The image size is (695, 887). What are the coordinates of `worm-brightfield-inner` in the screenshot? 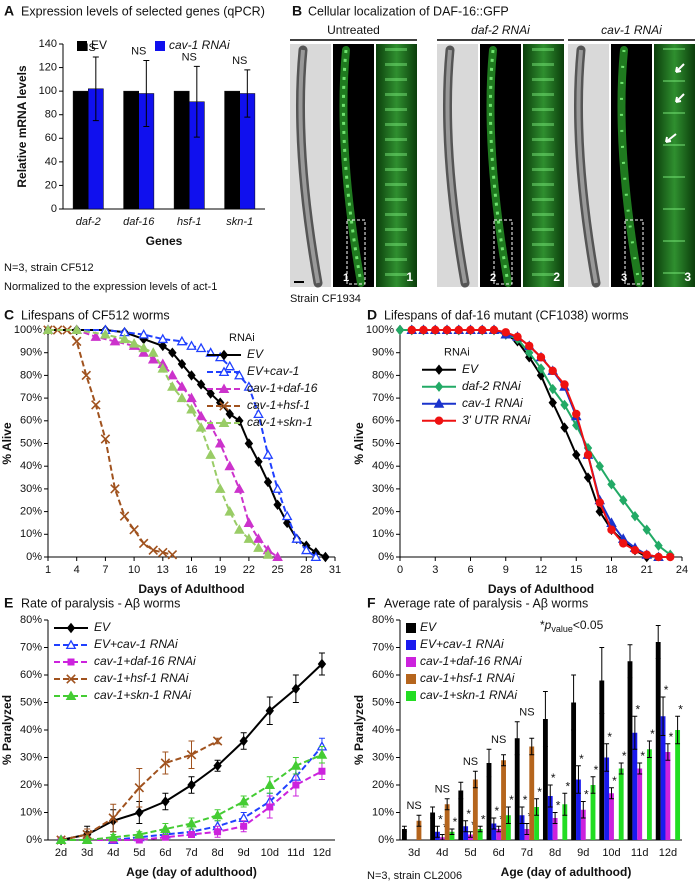 It's located at (309, 166).